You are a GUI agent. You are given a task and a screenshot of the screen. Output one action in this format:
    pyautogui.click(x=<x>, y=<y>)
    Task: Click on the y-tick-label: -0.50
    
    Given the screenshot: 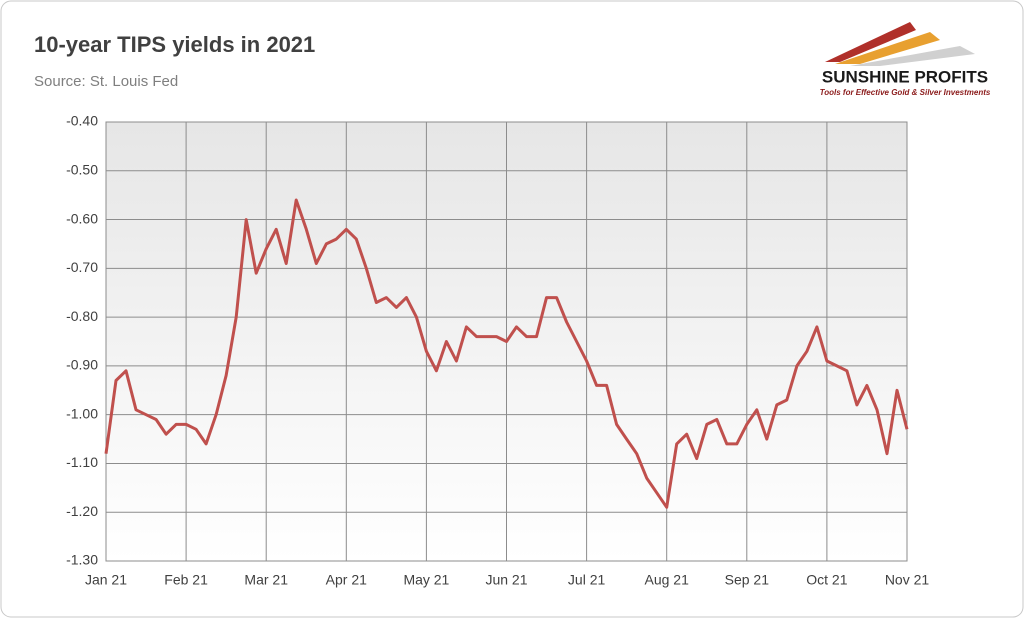 What is the action you would take?
    pyautogui.click(x=82, y=169)
    